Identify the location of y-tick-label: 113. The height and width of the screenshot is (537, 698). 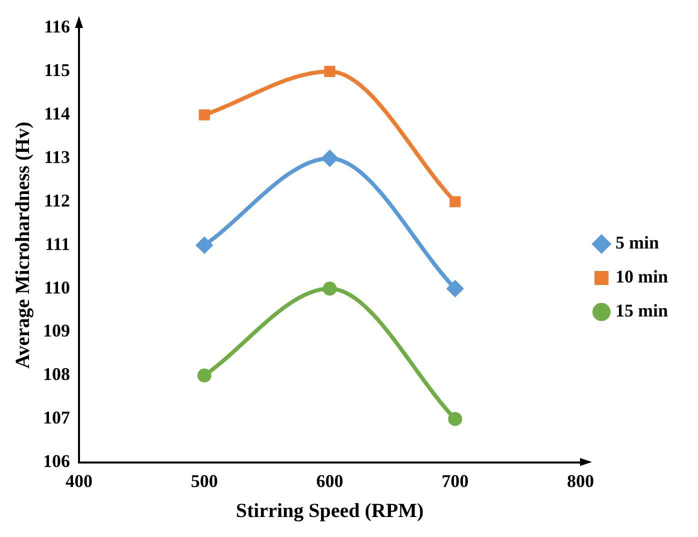
(57, 156).